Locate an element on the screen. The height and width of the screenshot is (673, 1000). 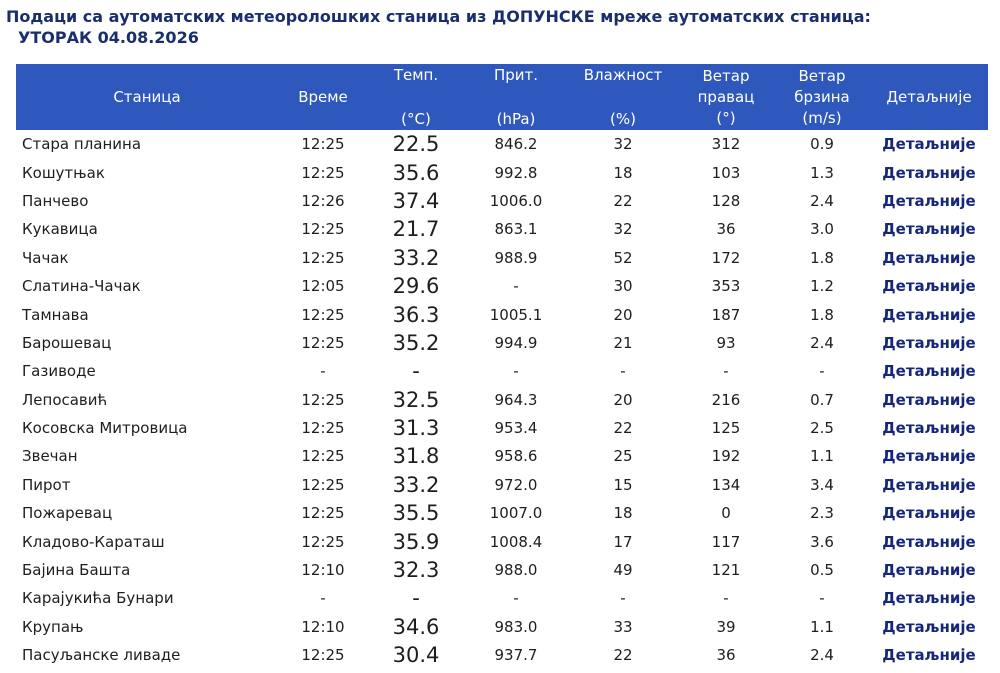
wind-direction-value: 128 is located at coordinates (726, 200).